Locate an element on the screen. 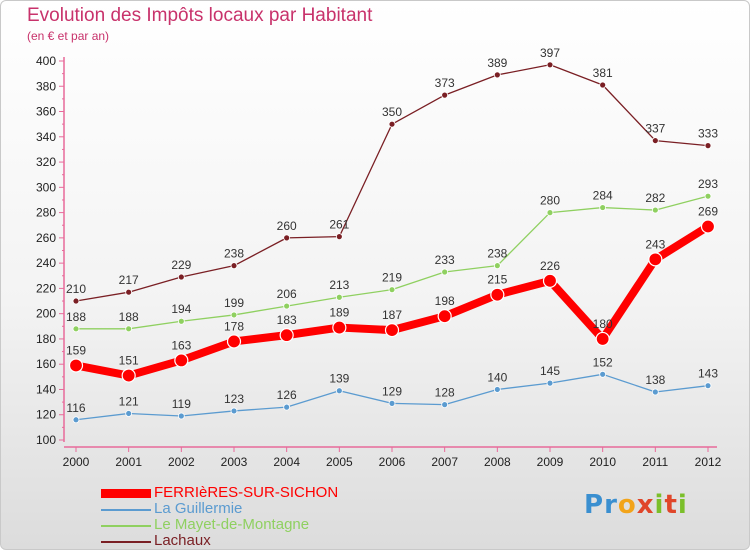 This screenshot has width=750, height=550. data-label: 119 is located at coordinates (181, 404).